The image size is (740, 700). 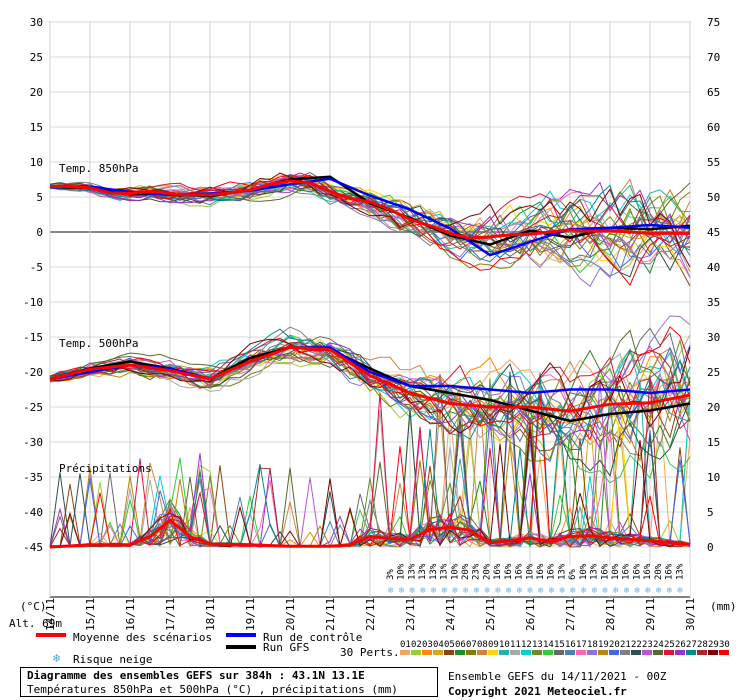 I want to click on legend-control-swatch, so click(x=241, y=635).